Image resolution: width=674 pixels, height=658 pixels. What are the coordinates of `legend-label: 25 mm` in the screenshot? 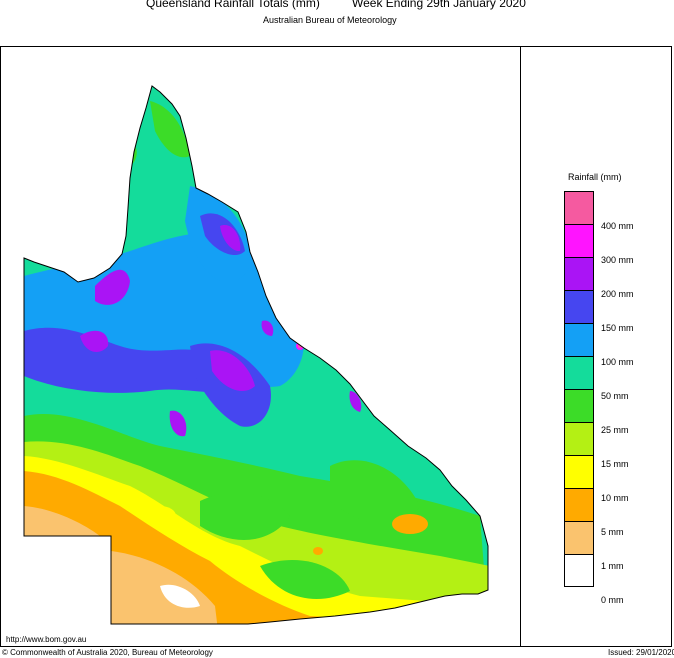 It's located at (615, 430).